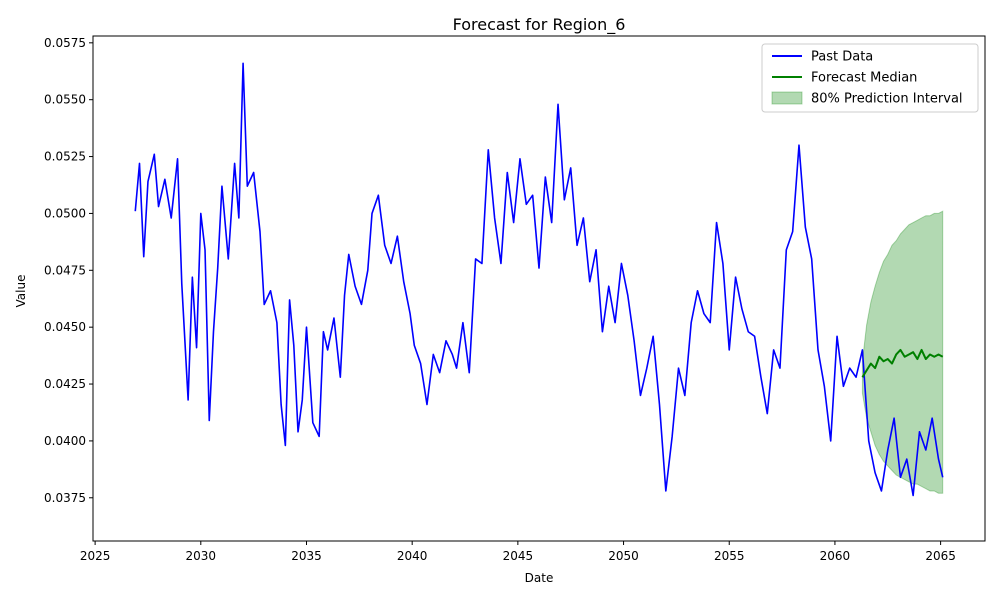 The height and width of the screenshot is (600, 1000). Describe the element at coordinates (65, 43) in the screenshot. I see `y-tick-label: 0.0575` at that location.